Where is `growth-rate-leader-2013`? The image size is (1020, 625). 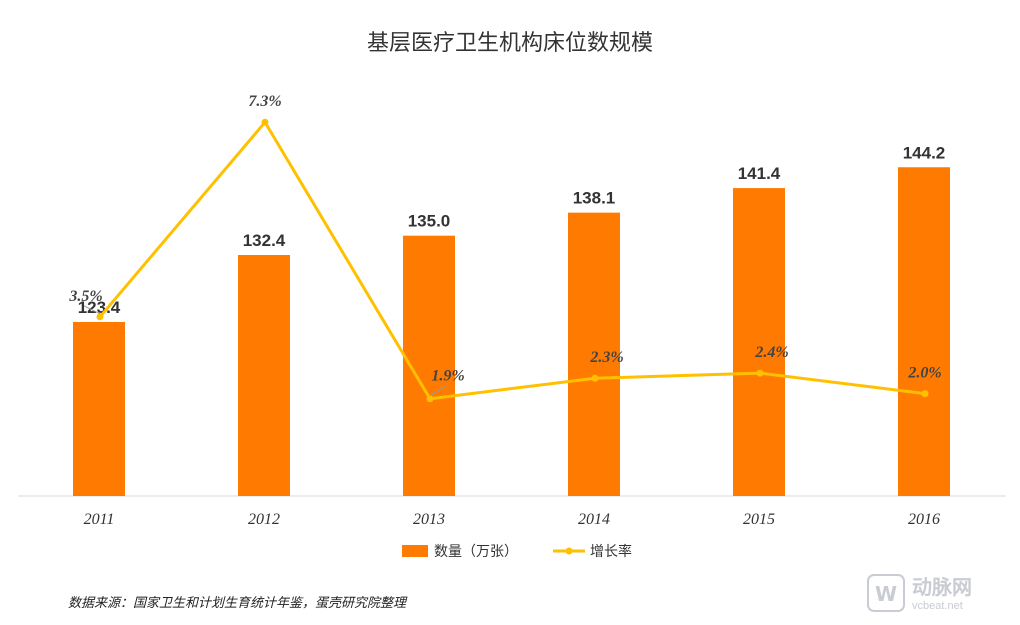
growth-rate-leader-2013 is located at coordinates (438, 391).